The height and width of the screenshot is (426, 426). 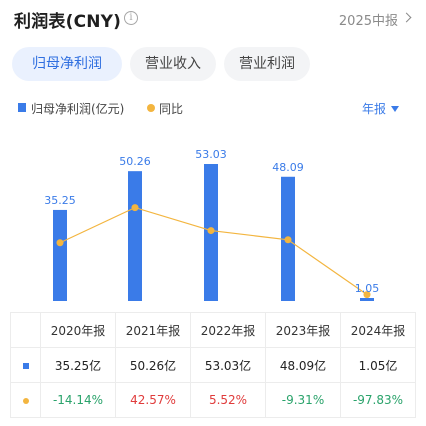 I want to click on bar-value-label: 1.05, so click(x=367, y=288).